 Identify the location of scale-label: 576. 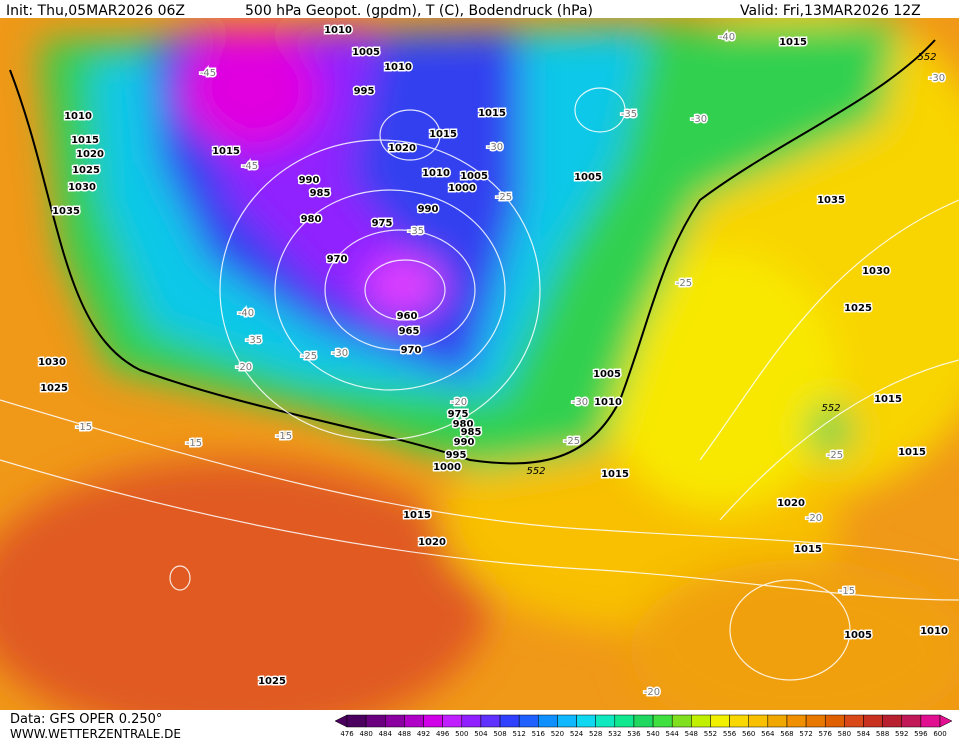
(826, 734).